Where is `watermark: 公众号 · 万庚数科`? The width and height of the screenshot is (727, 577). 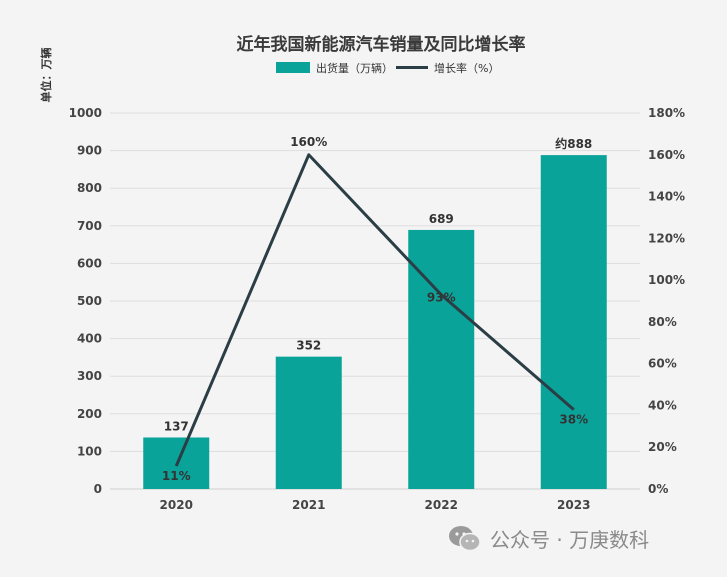
watermark: 公众号 · 万庚数科 is located at coordinates (548, 538).